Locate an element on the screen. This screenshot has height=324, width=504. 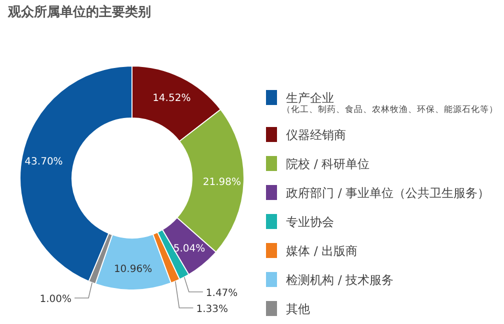
legend-label: 其他 is located at coordinates (298, 309).